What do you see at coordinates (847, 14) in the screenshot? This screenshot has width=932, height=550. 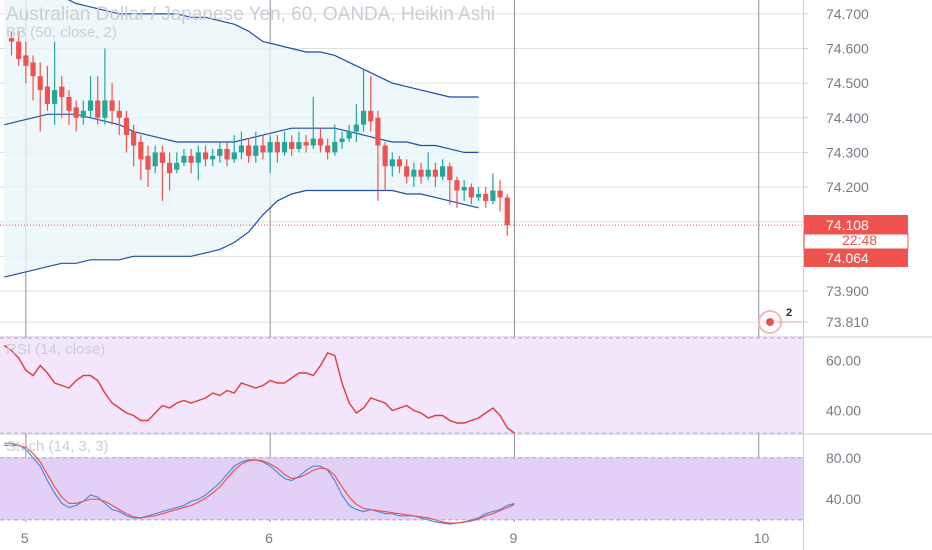 I see `price-tick-label: 74.700` at bounding box center [847, 14].